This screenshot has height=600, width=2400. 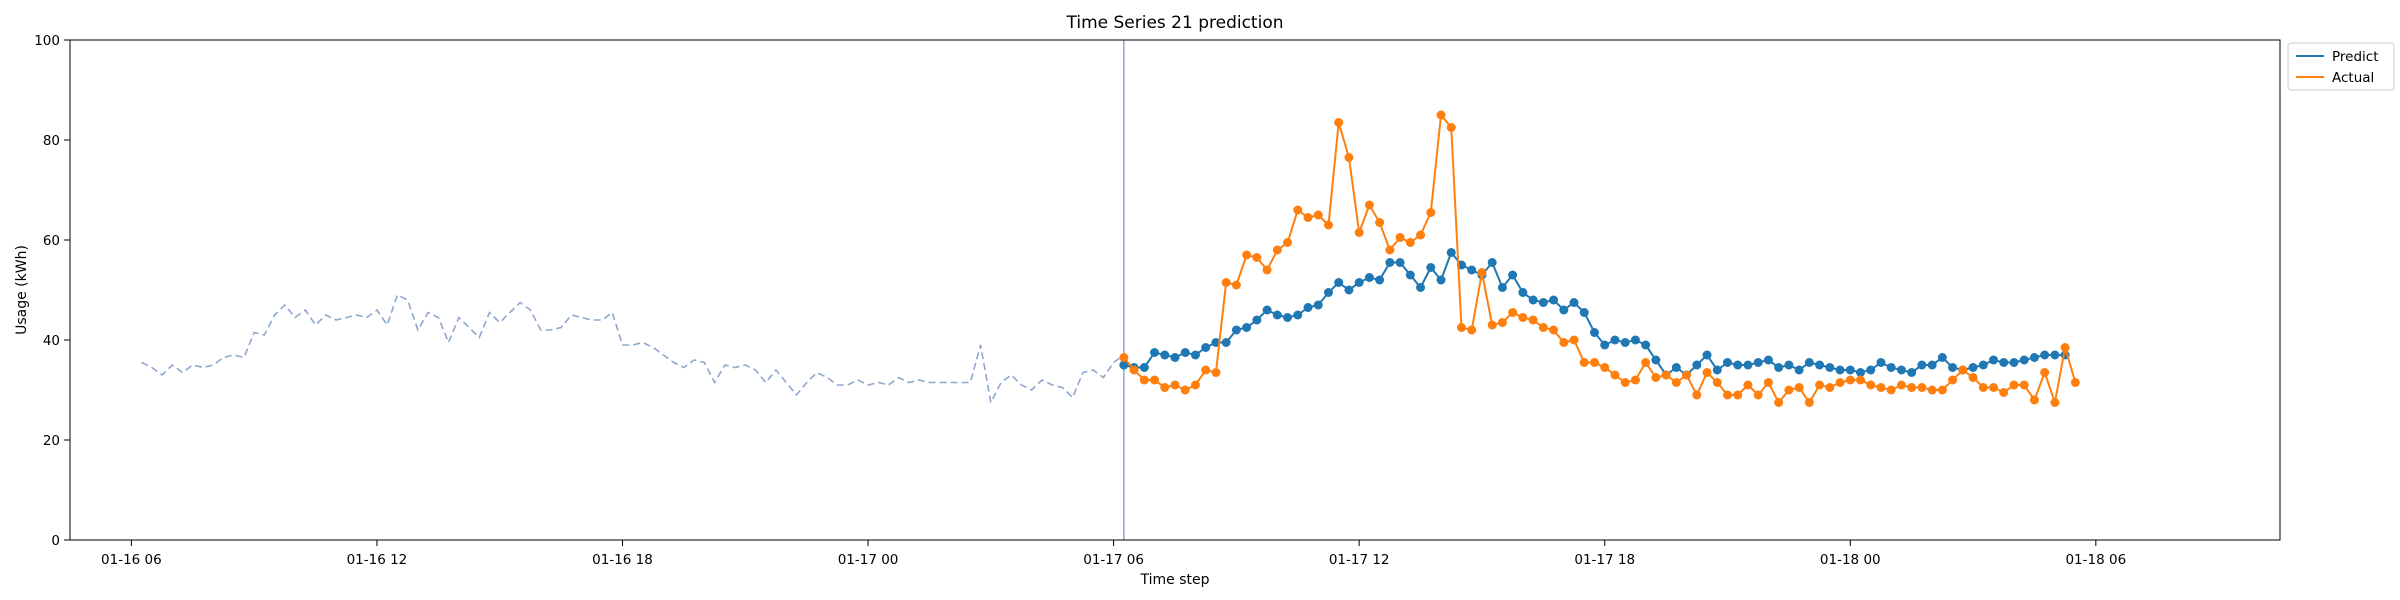 I want to click on x-tick-label: 01-16 18, so click(x=622, y=560).